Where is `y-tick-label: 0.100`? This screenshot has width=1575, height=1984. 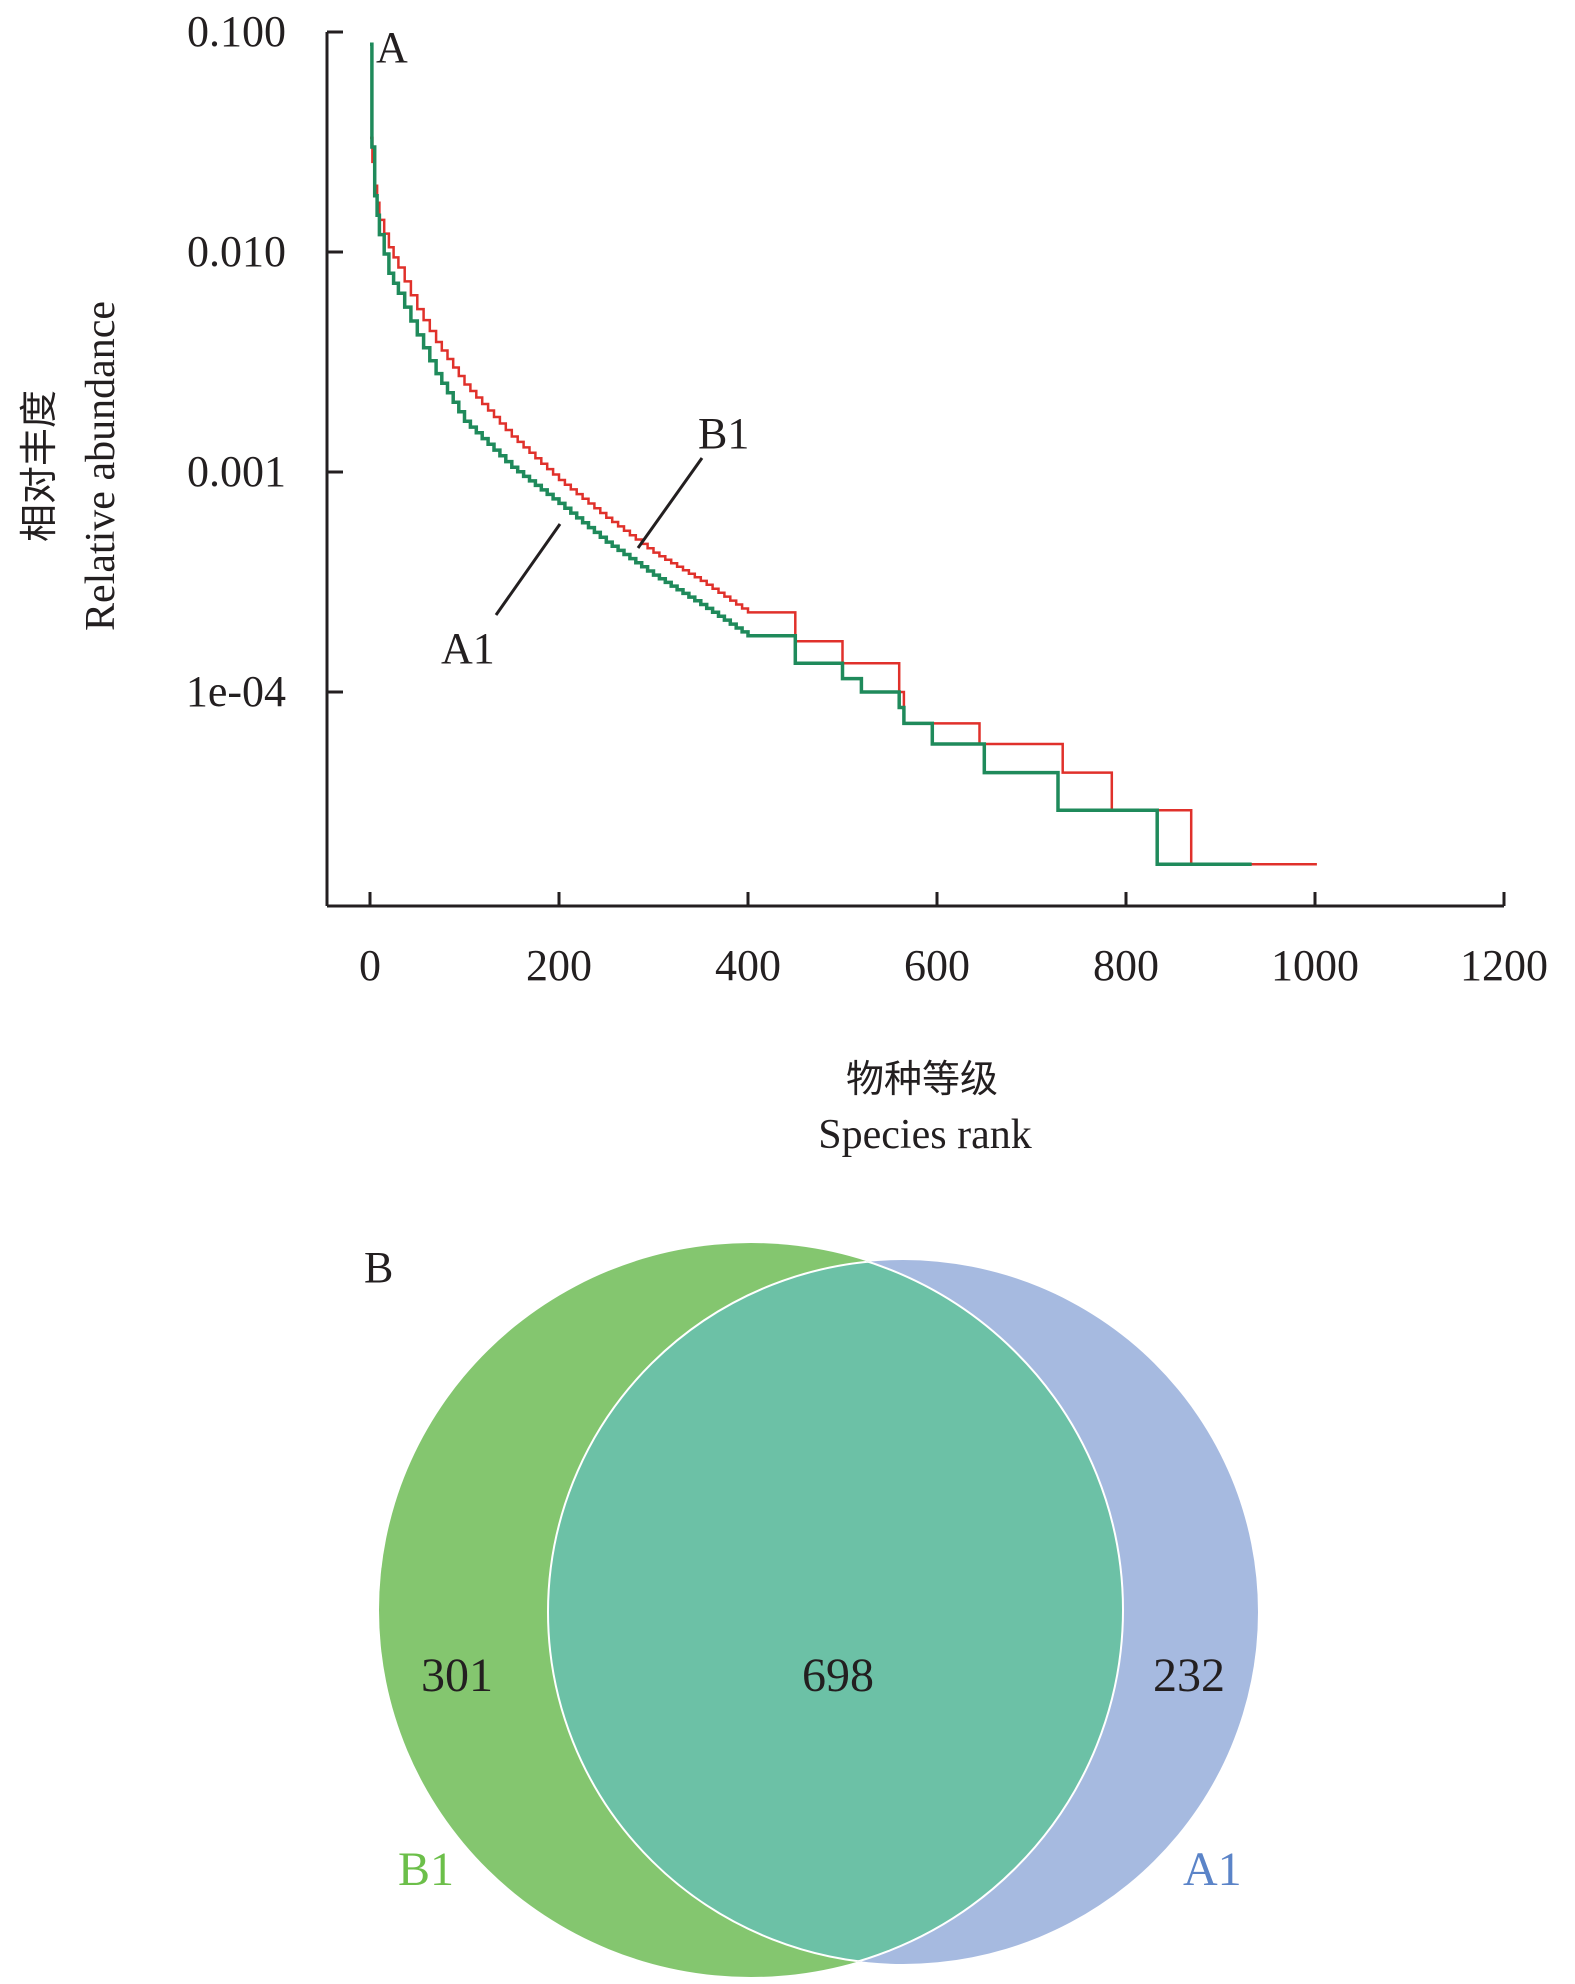
y-tick-label: 0.100 is located at coordinates (236, 31).